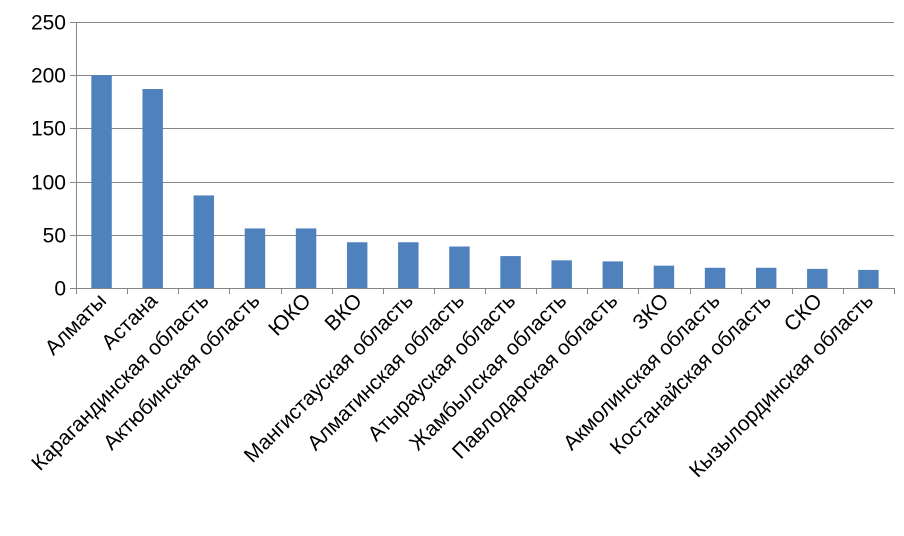  I want to click on y-tick-label: 0, so click(60, 289).